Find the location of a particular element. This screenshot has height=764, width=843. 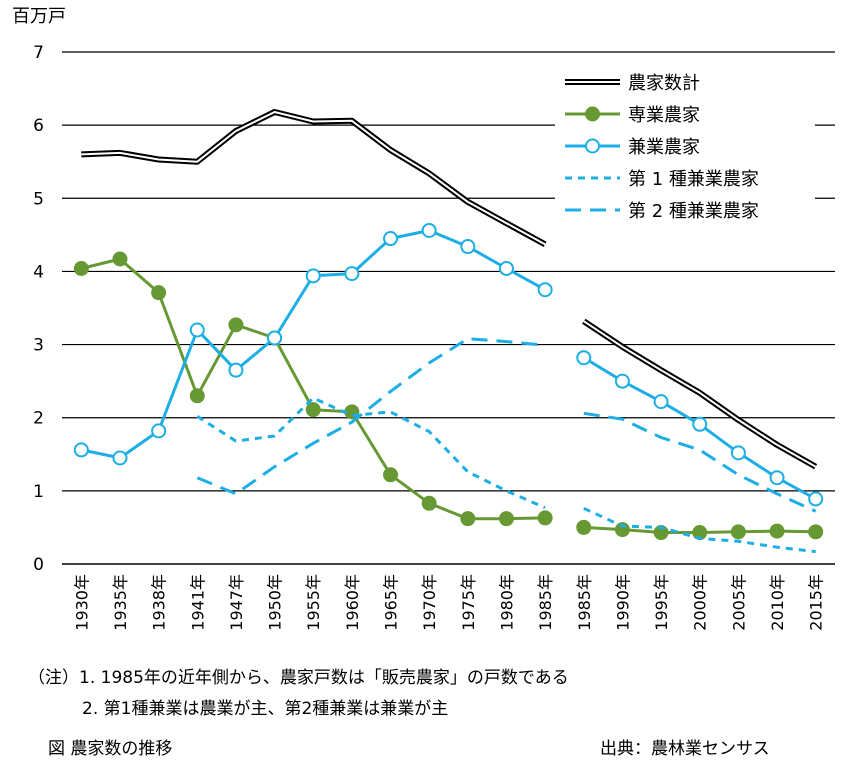

y-tick-label: 6 is located at coordinates (38, 126).